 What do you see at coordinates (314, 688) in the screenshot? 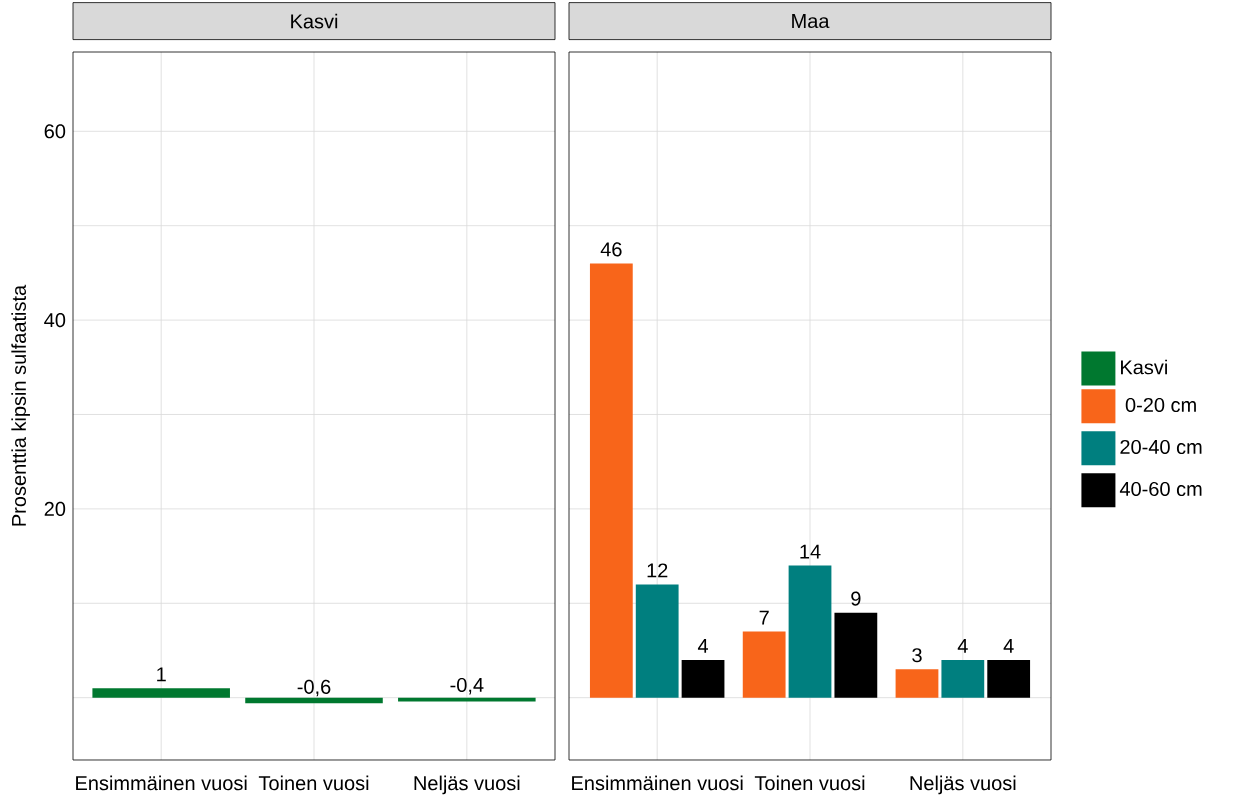
I see `data-label: -0,6` at bounding box center [314, 688].